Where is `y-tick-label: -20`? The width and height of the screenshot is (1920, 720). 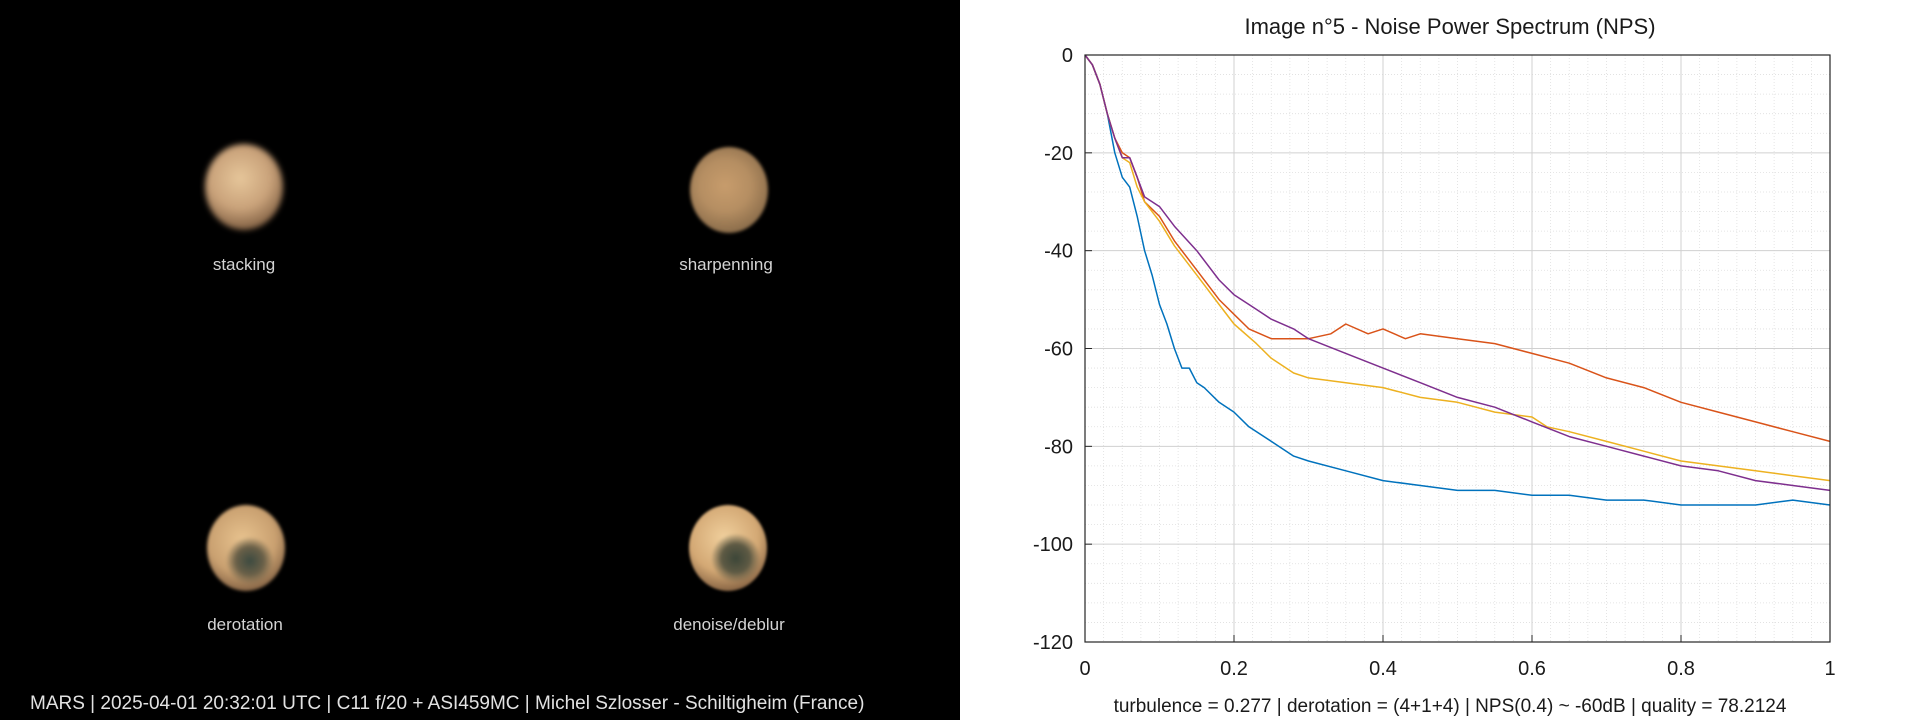
y-tick-label: -20 is located at coordinates (1058, 154).